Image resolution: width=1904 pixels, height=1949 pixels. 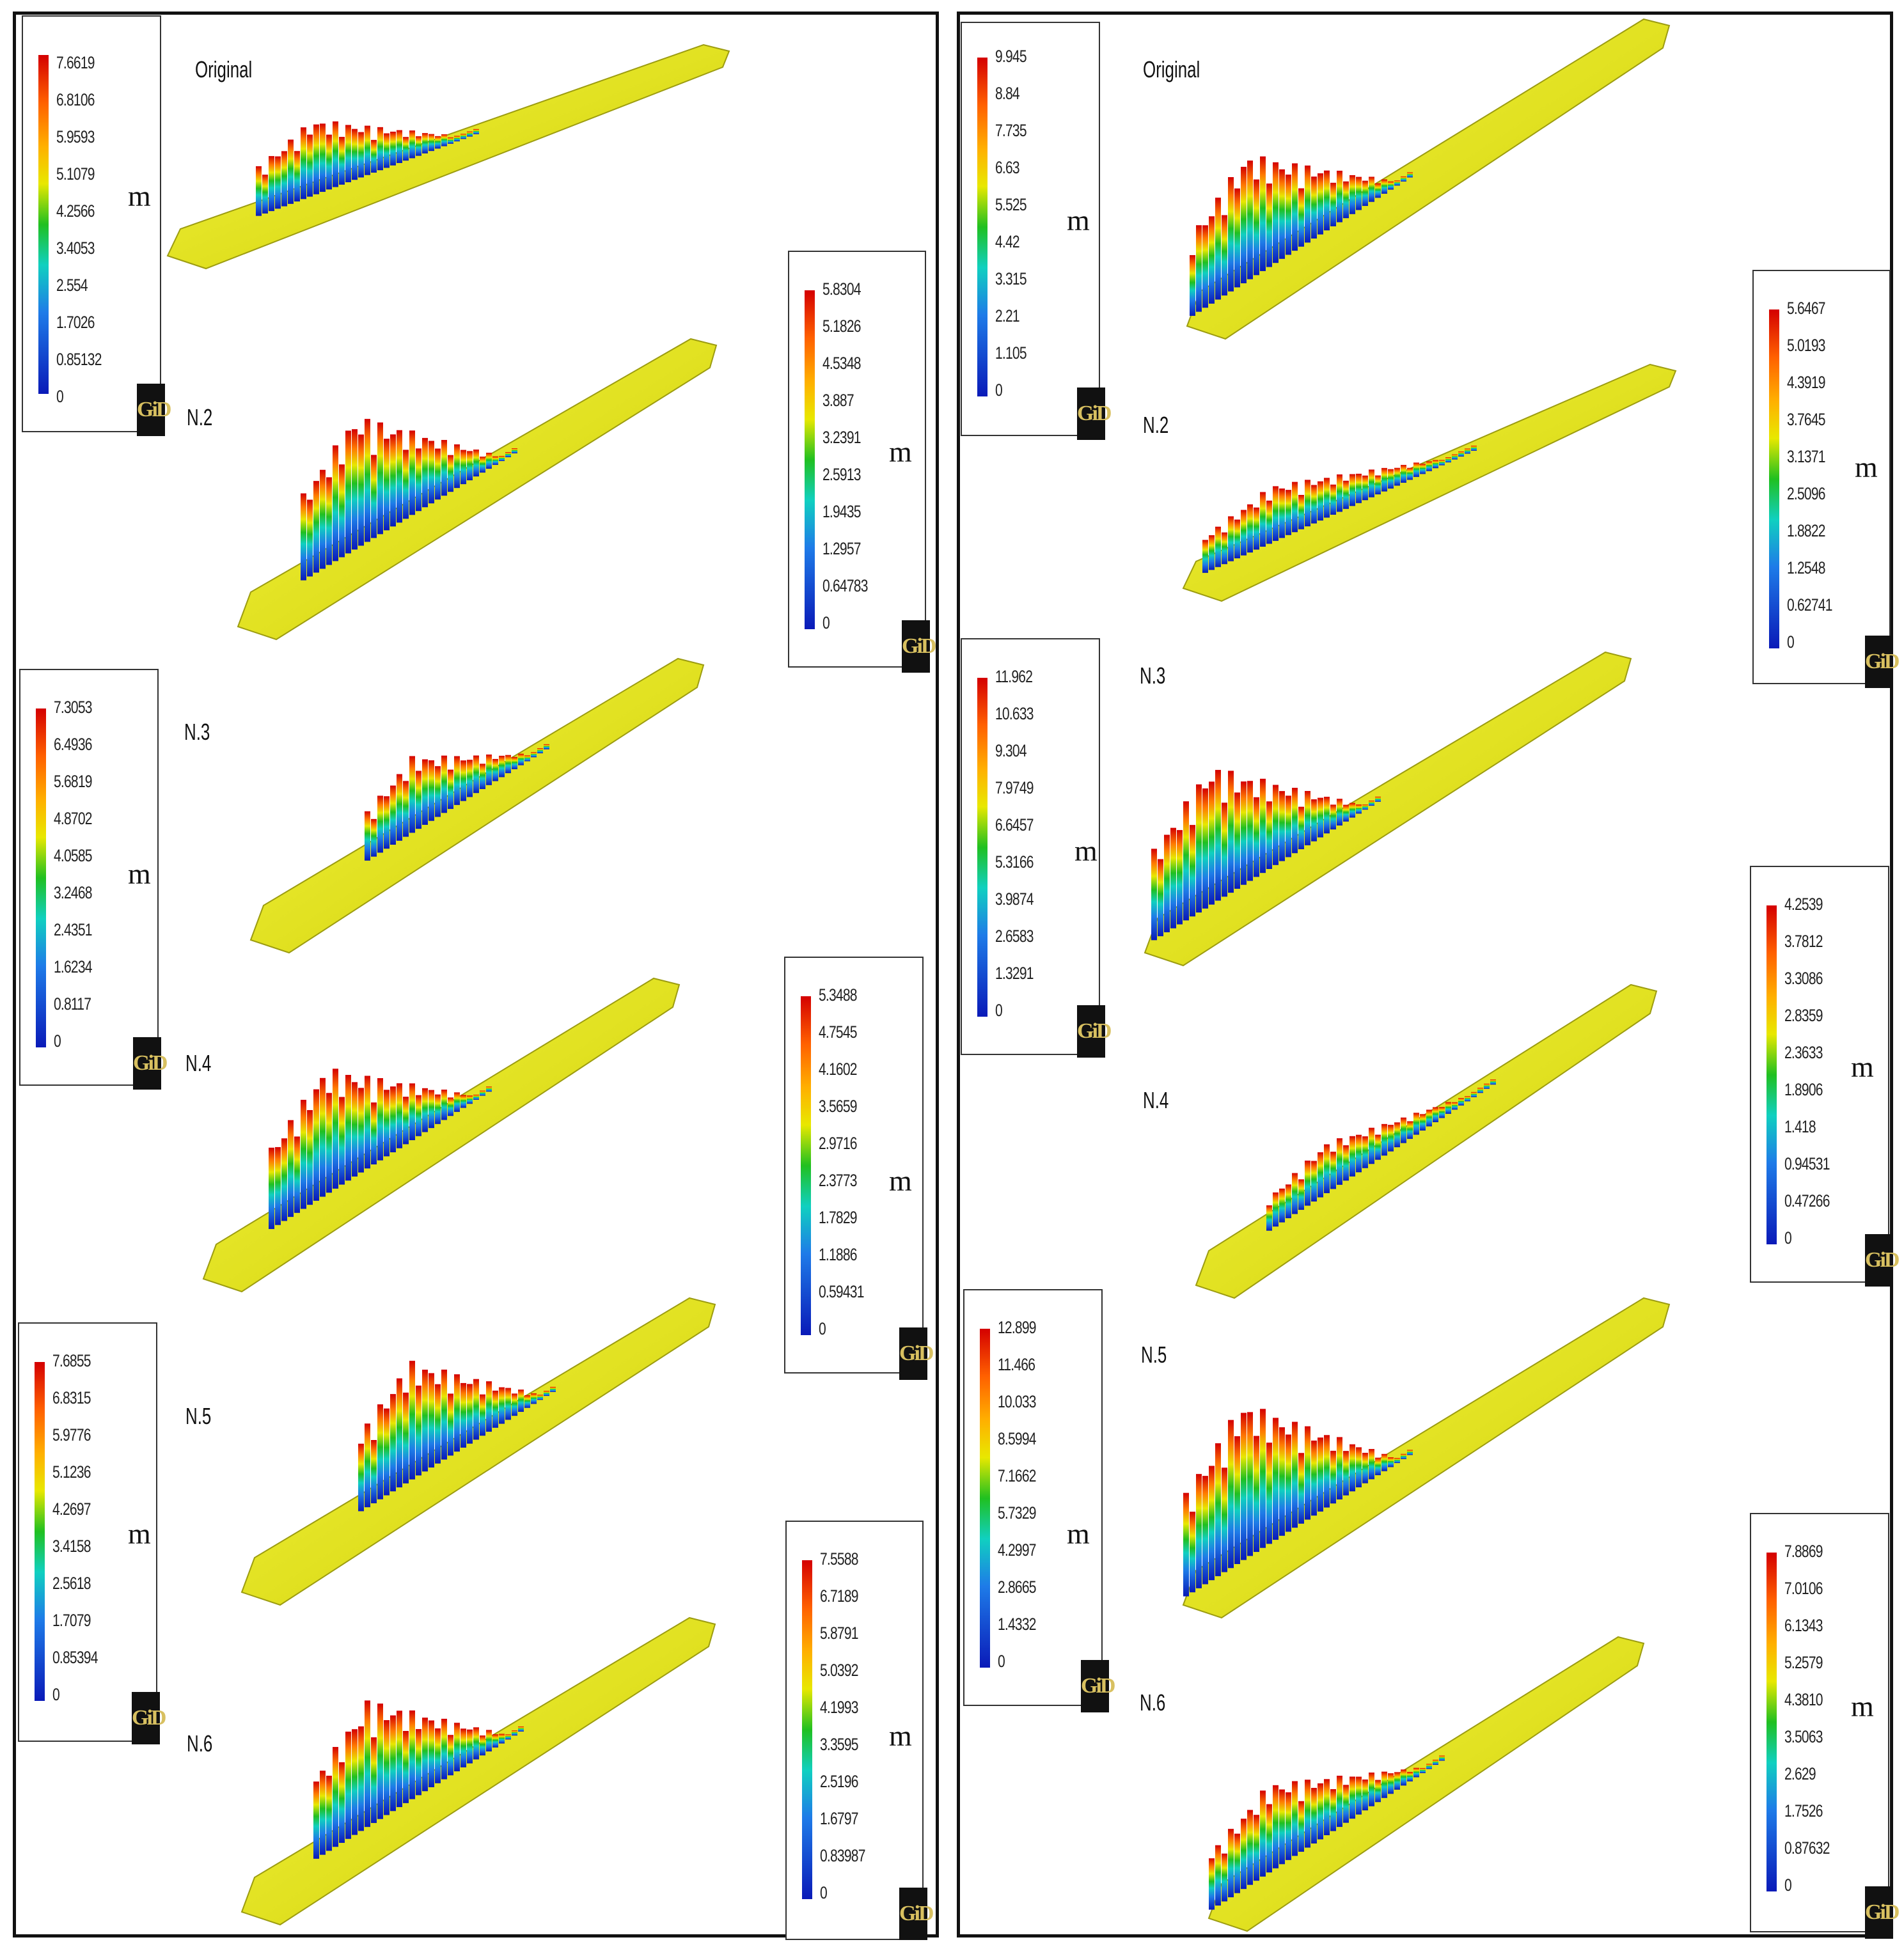 What do you see at coordinates (1011, 56) in the screenshot?
I see `tick: 9.945` at bounding box center [1011, 56].